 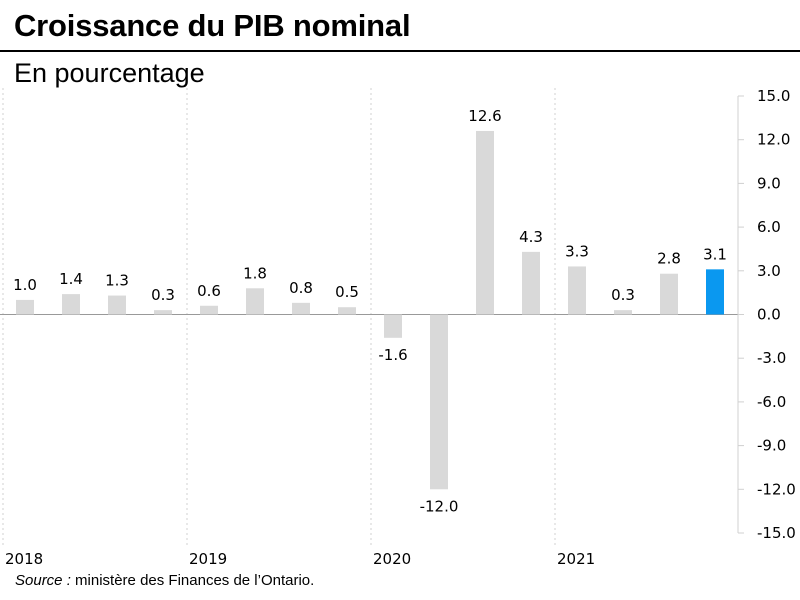 I want to click on chart-title: Croissance du PIB nominal, so click(x=212, y=25).